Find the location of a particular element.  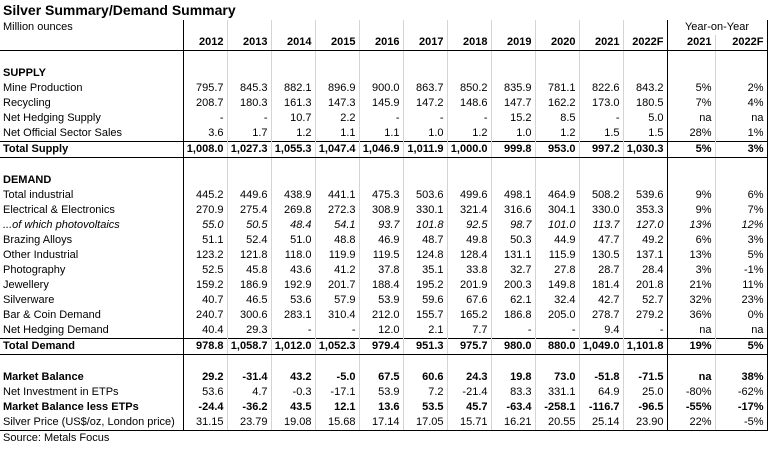

value-cell: 843.2 is located at coordinates (645, 88).